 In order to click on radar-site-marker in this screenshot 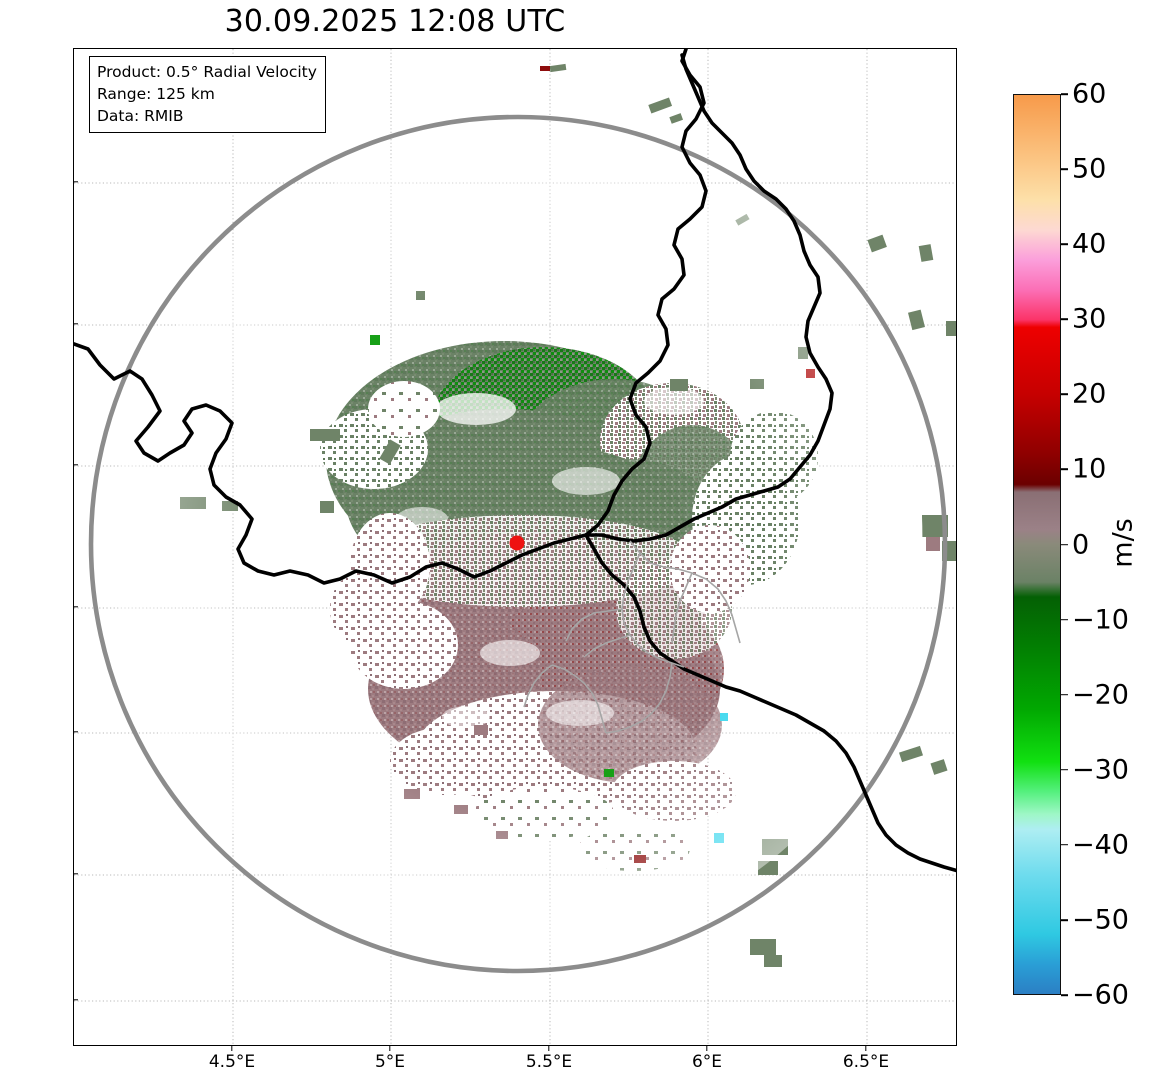, I will do `click(517, 543)`.